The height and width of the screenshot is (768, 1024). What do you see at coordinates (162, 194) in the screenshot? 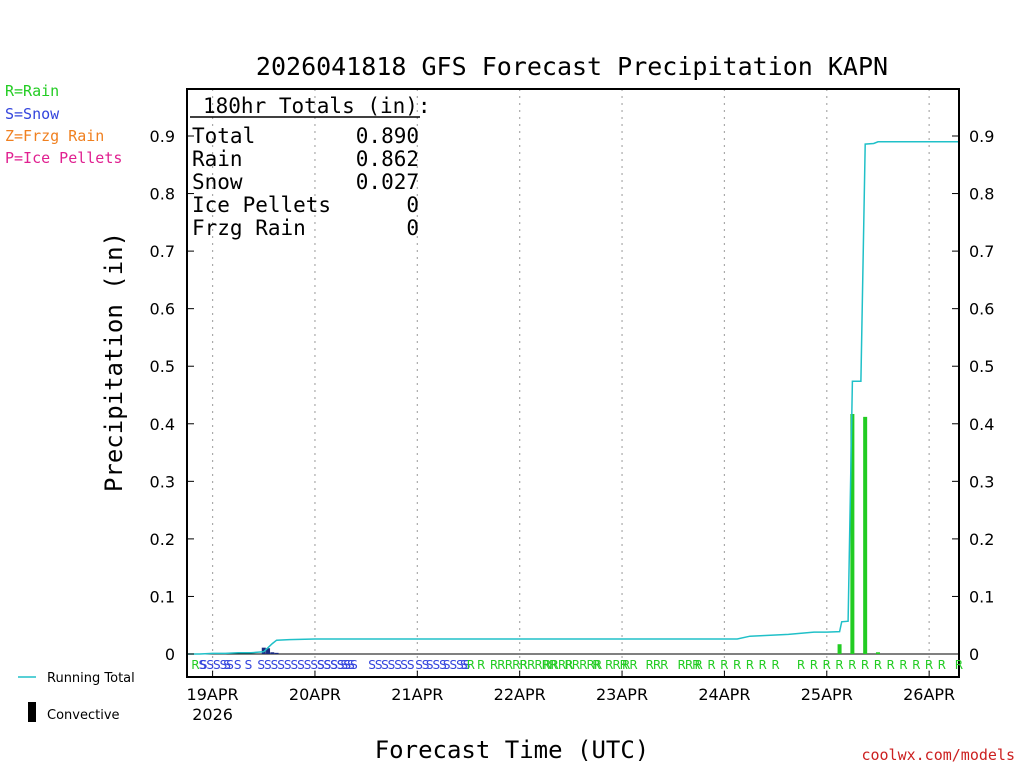
I see `y-tick-label-left: 0.8` at bounding box center [162, 194].